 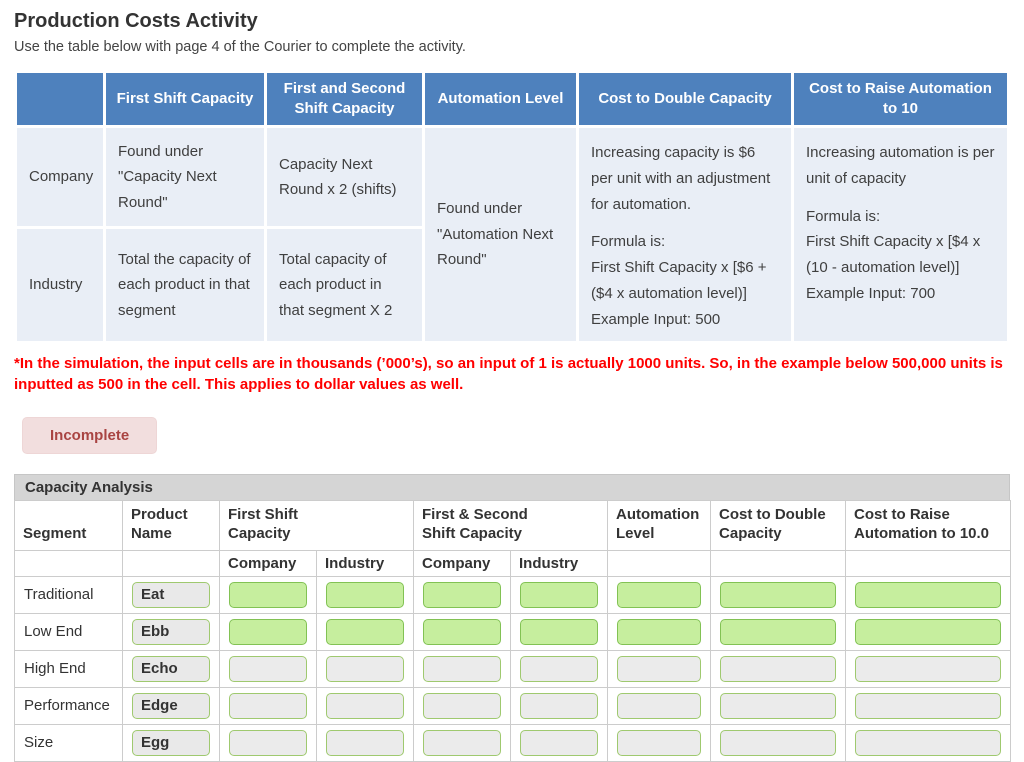 What do you see at coordinates (510, 525) in the screenshot?
I see `col-header-both-shifts: First & Second Shift Capacity` at bounding box center [510, 525].